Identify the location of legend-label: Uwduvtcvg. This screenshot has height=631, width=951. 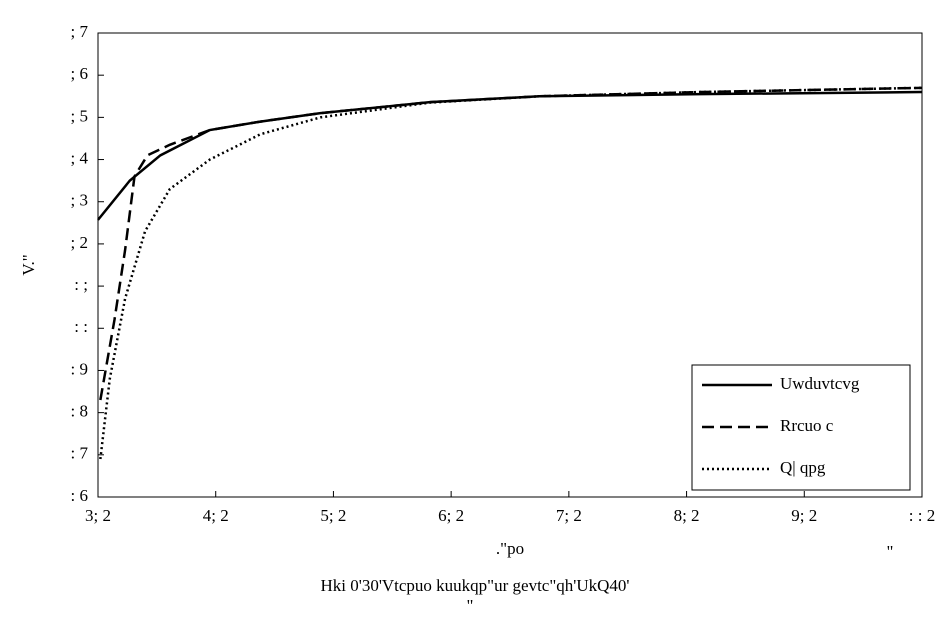
(820, 383).